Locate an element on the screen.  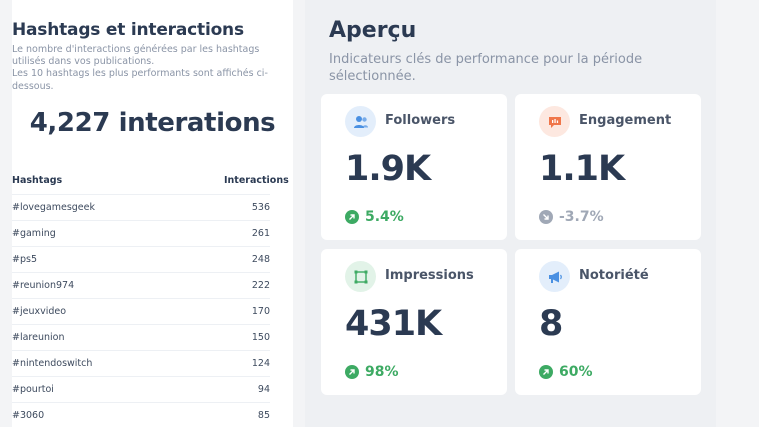
table-row: #pourtoi 94 is located at coordinates (141, 389).